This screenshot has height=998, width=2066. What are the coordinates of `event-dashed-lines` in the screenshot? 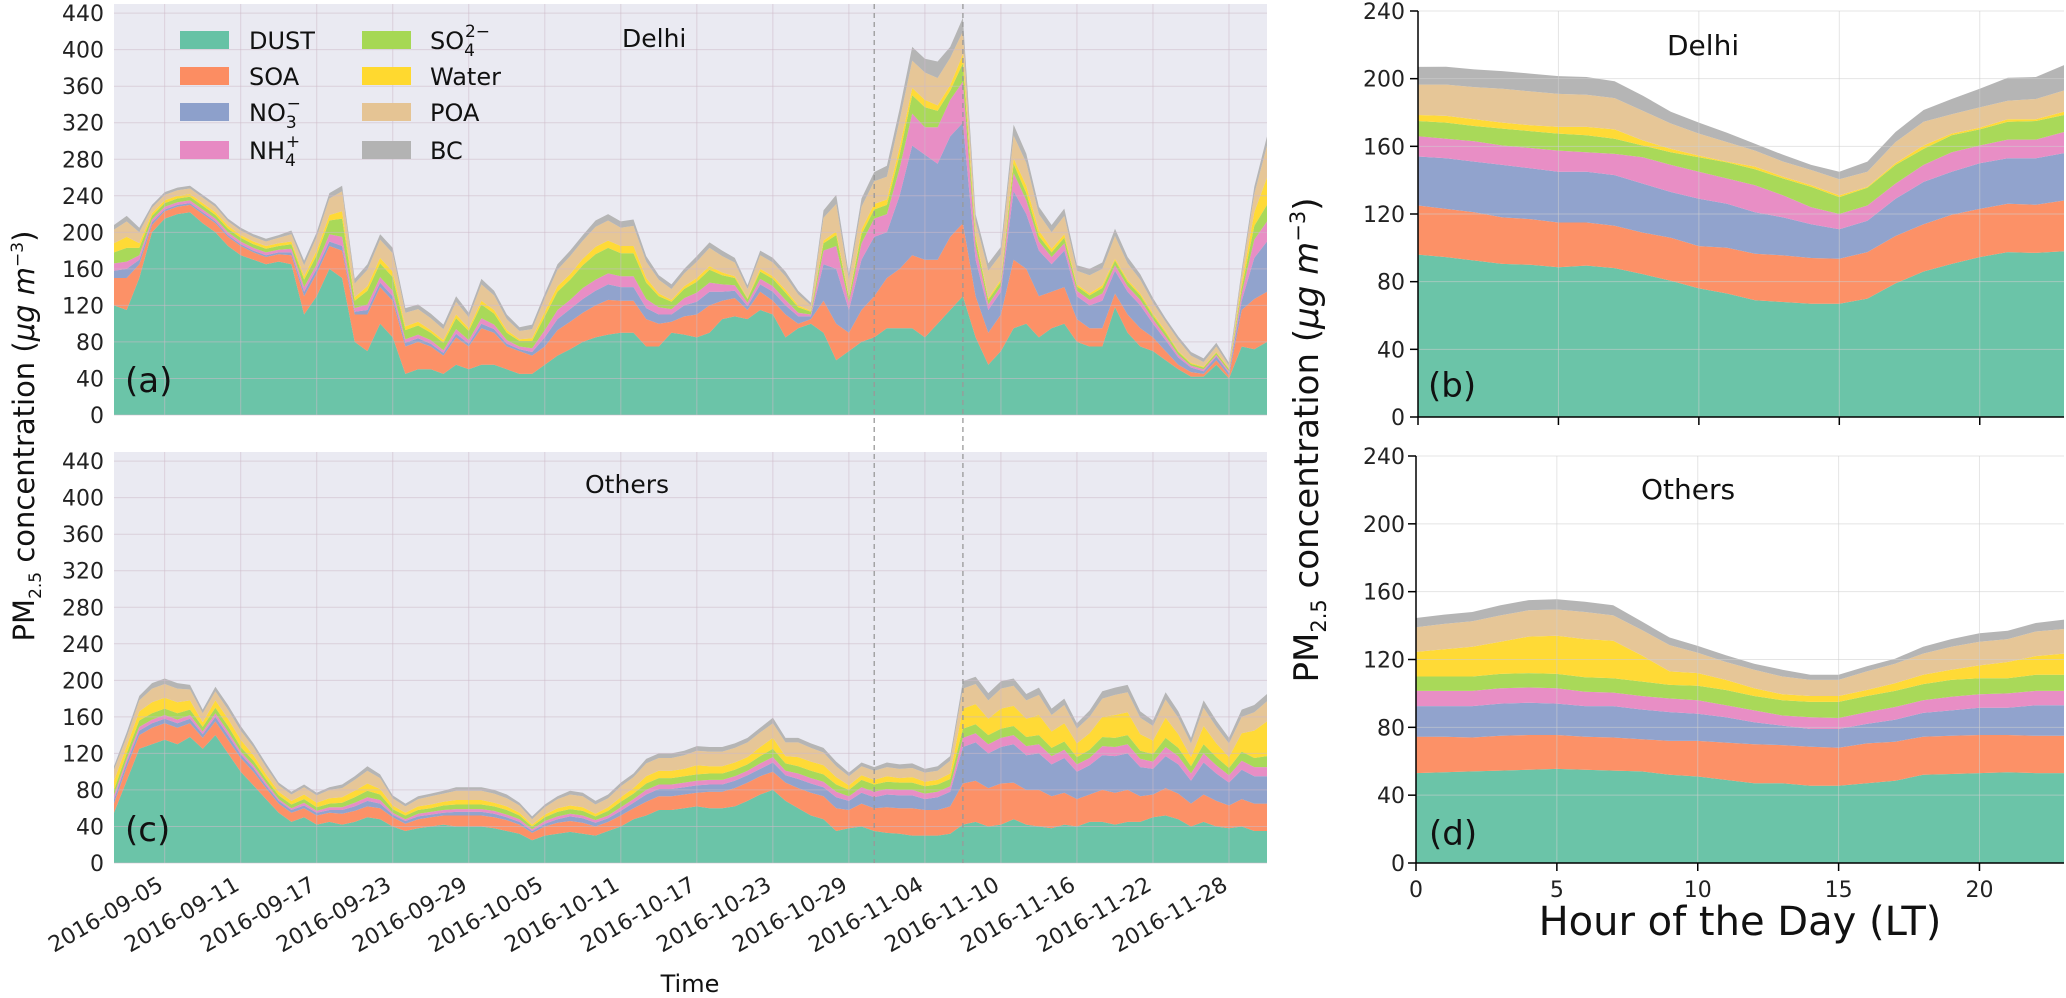 It's located at (918, 433).